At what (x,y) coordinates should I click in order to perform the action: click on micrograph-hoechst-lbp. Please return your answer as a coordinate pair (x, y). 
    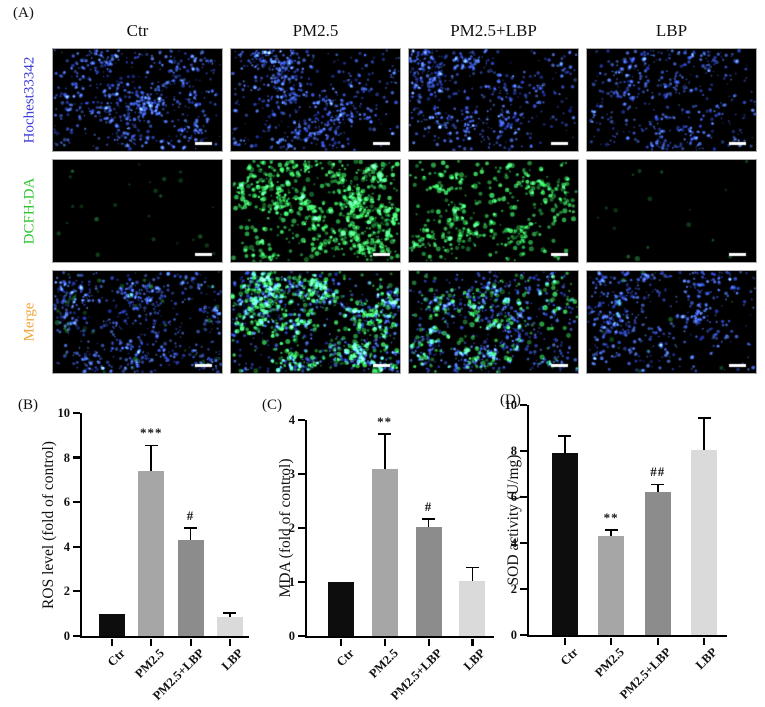
    Looking at the image, I should click on (671, 100).